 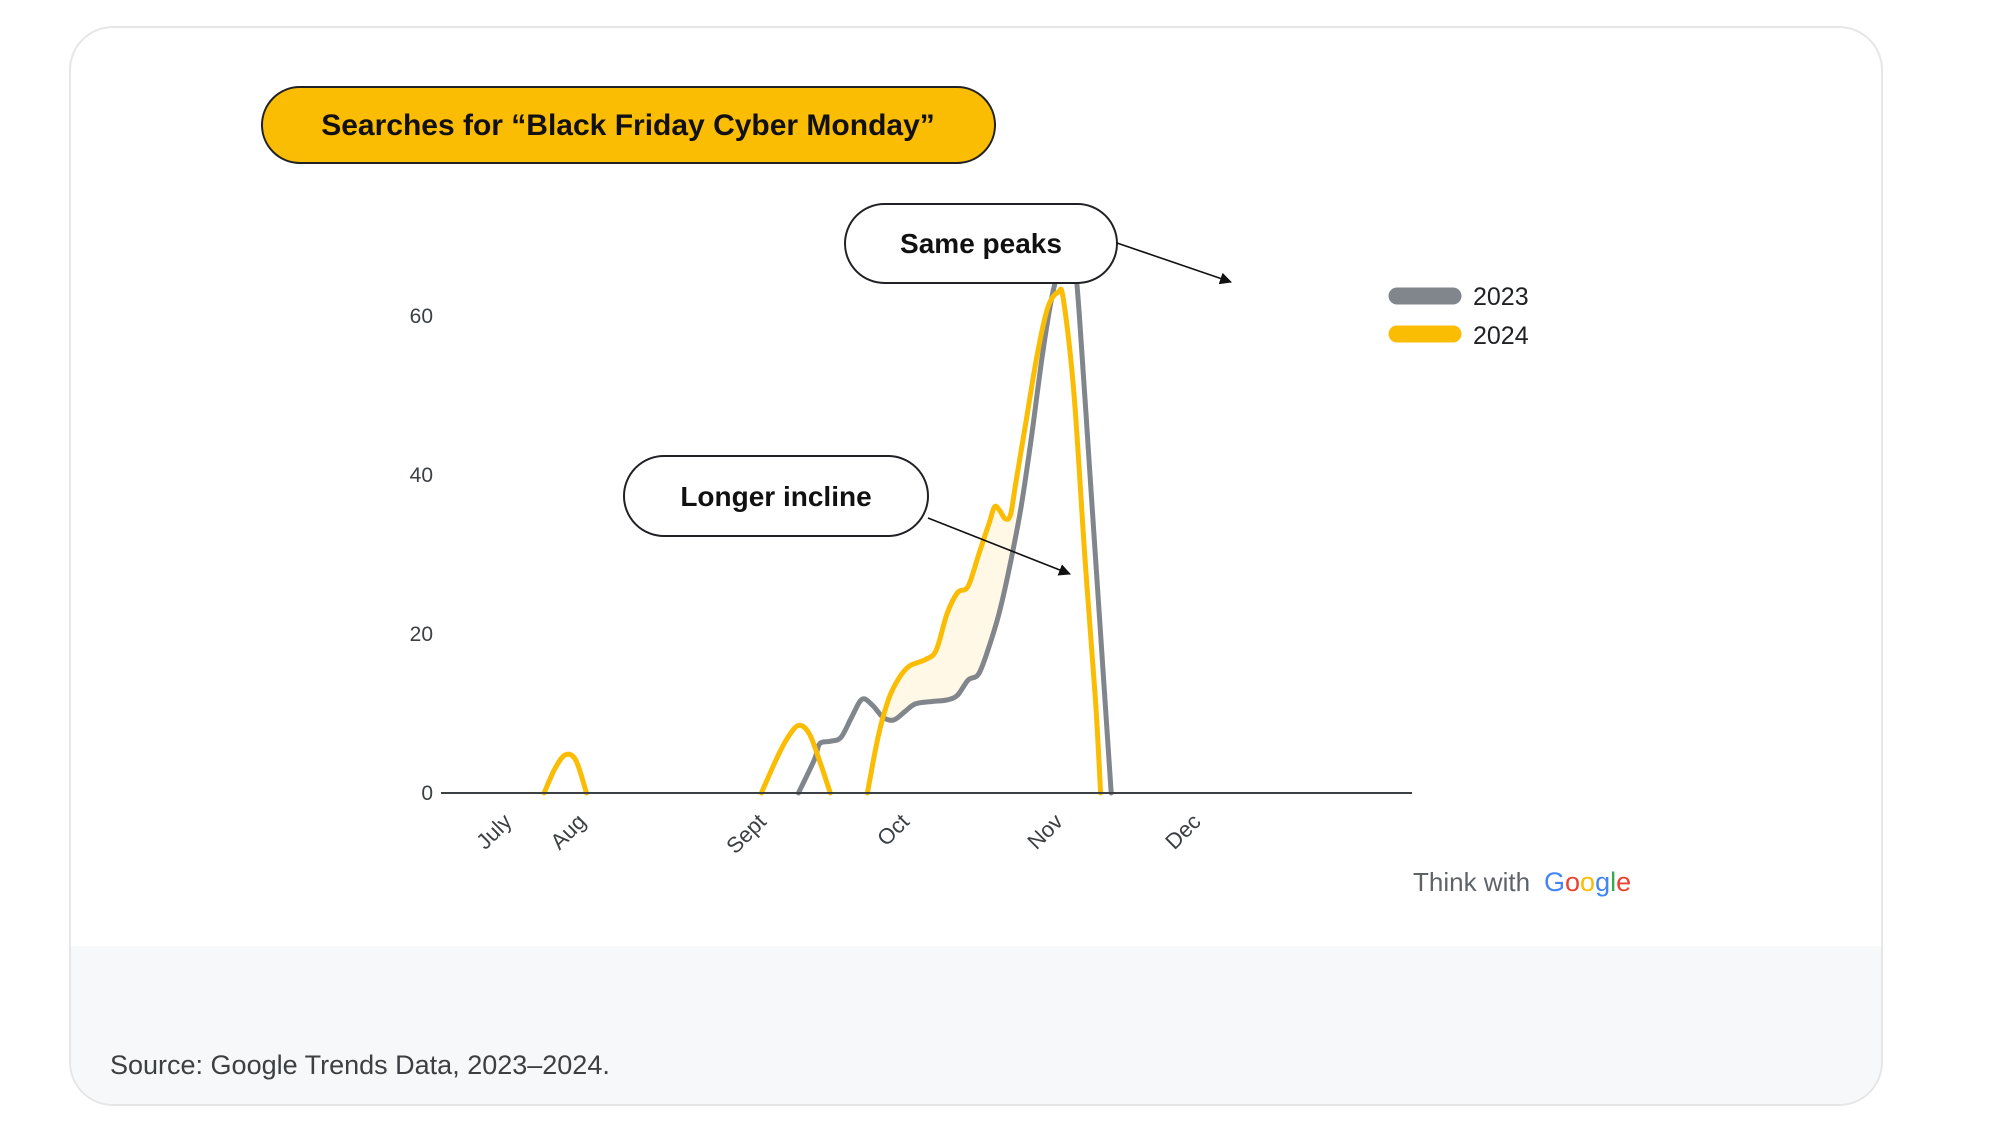 I want to click on annotation-same-peaks: Same peaks, so click(x=1038, y=244).